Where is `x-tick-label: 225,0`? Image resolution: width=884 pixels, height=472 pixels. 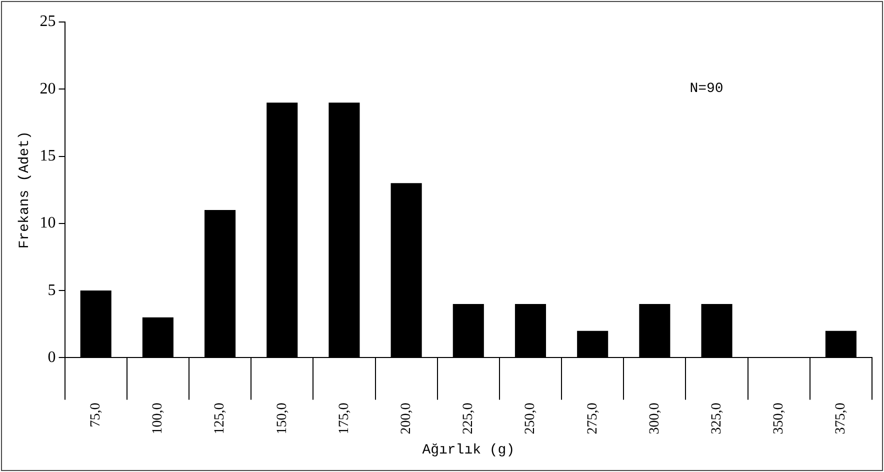 x-tick-label: 225,0 is located at coordinates (468, 418).